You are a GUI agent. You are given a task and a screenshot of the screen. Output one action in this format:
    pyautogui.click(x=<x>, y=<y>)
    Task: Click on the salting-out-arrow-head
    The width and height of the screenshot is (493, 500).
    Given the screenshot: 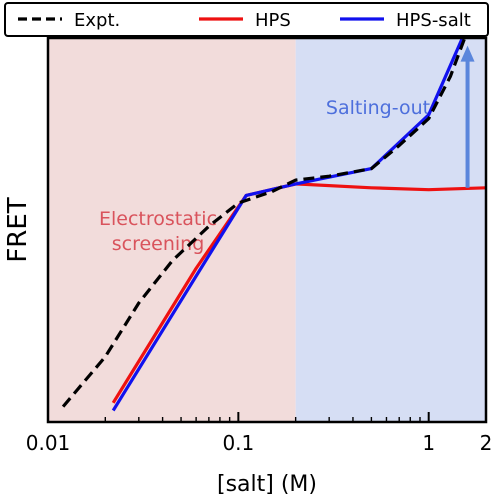 What is the action you would take?
    pyautogui.click(x=467, y=53)
    